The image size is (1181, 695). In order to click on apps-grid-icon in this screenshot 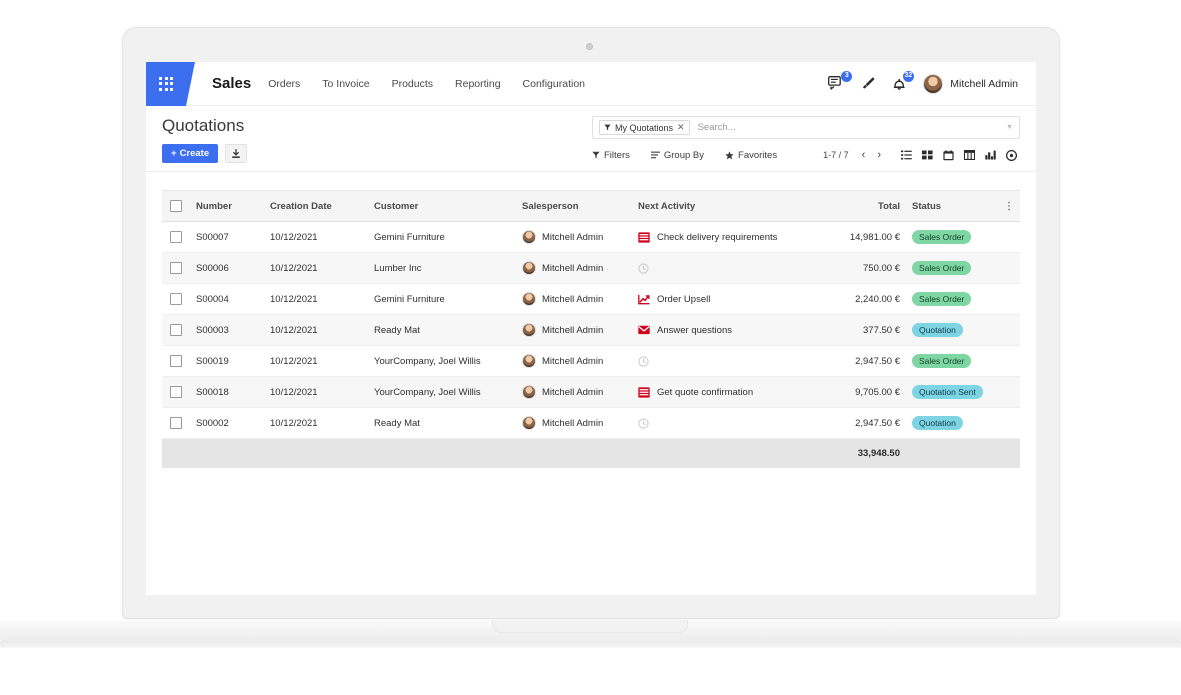, I will do `click(166, 83)`.